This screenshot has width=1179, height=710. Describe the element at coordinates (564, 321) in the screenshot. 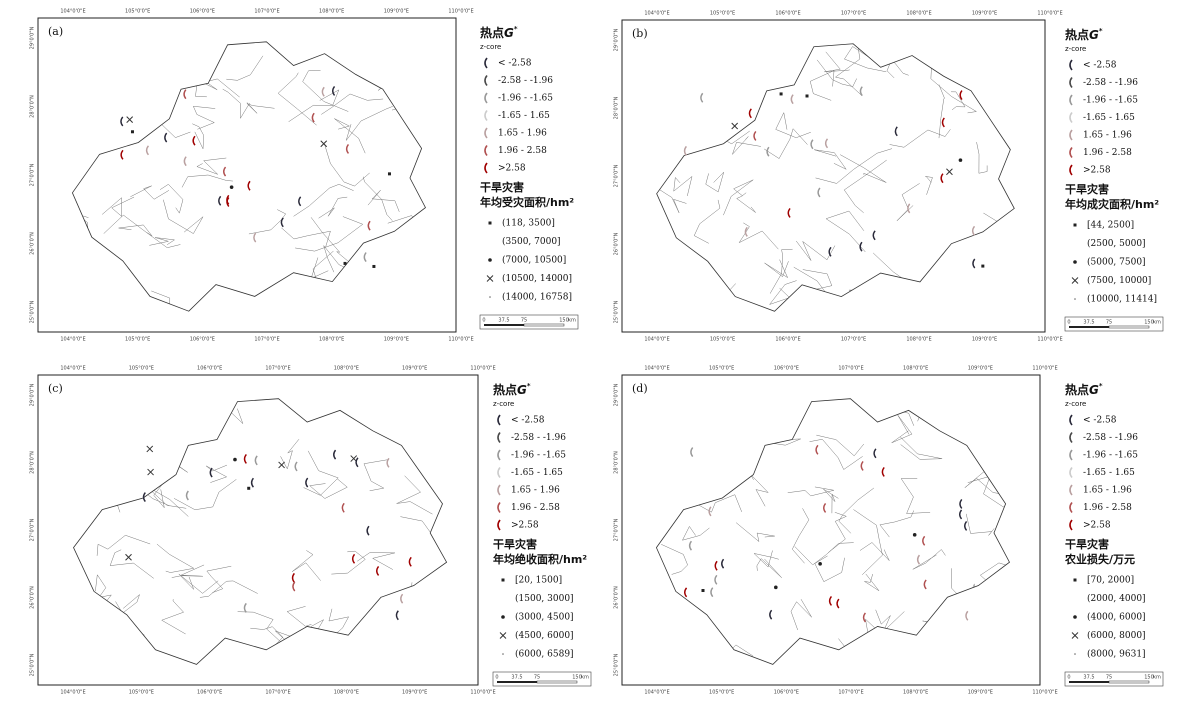

I see `scale-label: 150` at that location.